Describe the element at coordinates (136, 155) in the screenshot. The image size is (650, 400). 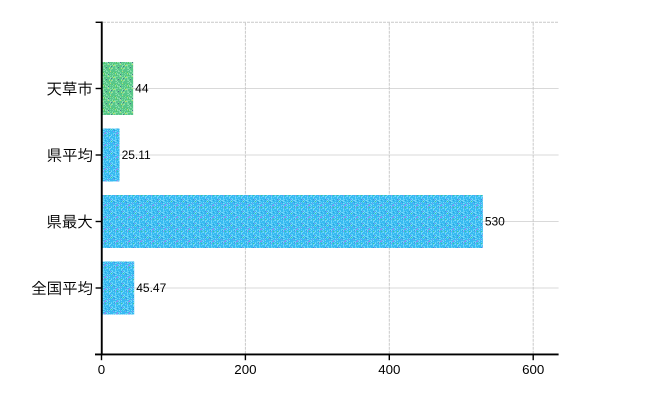
I see `svg-text: 25.11` at that location.